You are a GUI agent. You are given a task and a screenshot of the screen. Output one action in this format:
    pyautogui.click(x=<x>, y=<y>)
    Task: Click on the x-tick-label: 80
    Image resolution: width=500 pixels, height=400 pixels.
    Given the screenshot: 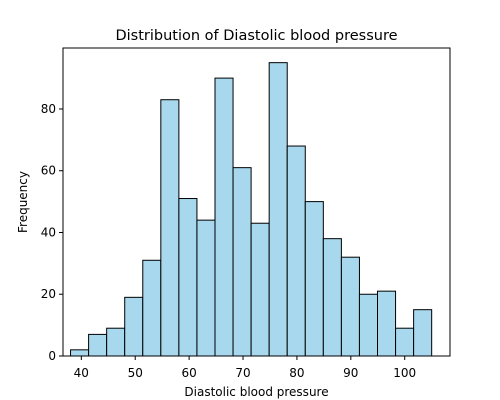 What is the action you would take?
    pyautogui.click(x=296, y=373)
    